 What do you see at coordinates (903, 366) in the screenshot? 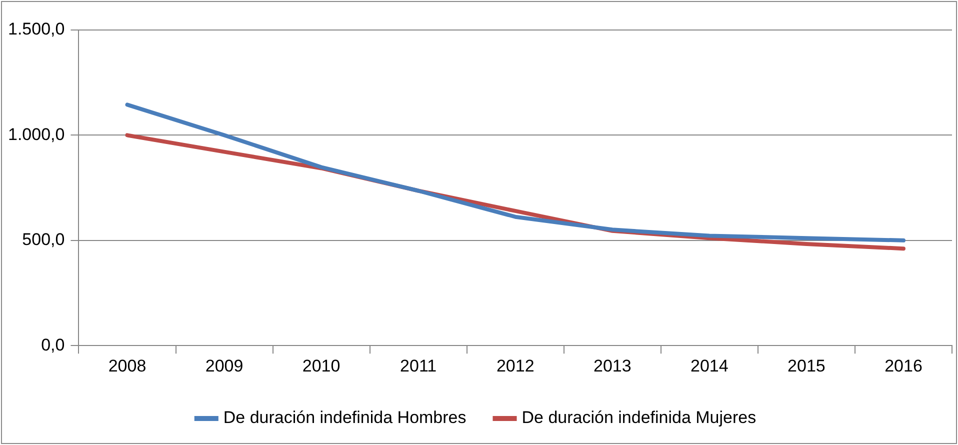
I see `x-tick-label: 2016` at bounding box center [903, 366].